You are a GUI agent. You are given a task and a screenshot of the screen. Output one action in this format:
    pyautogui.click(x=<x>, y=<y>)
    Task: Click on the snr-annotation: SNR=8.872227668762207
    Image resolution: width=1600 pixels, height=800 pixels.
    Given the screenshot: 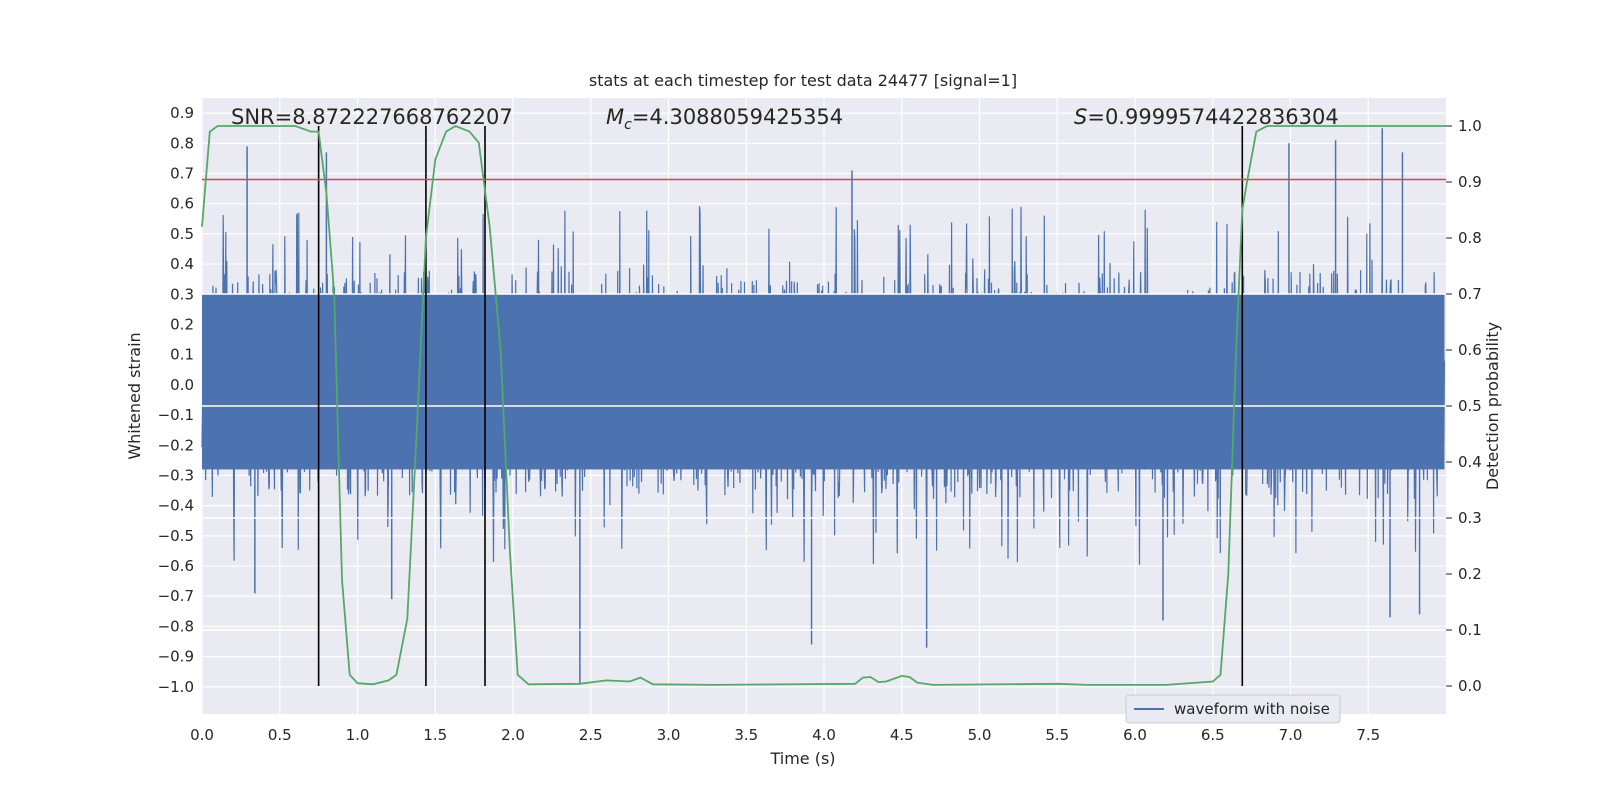 What is the action you would take?
    pyautogui.click(x=372, y=117)
    